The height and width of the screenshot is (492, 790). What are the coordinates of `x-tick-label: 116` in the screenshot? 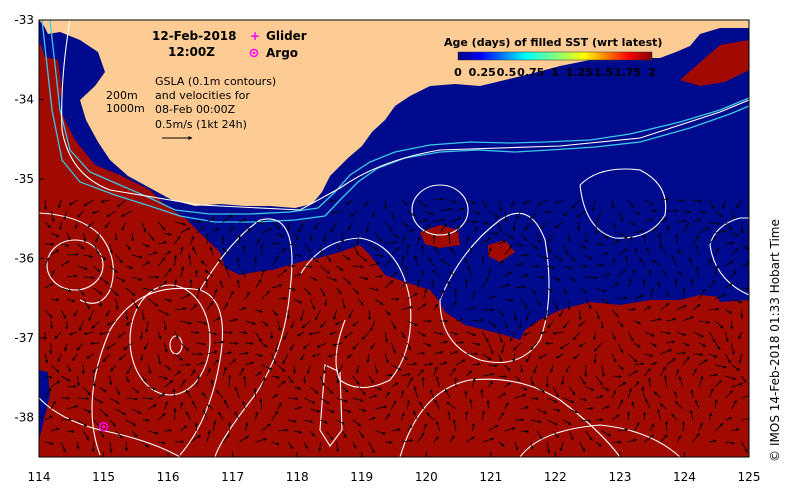 It's located at (168, 477).